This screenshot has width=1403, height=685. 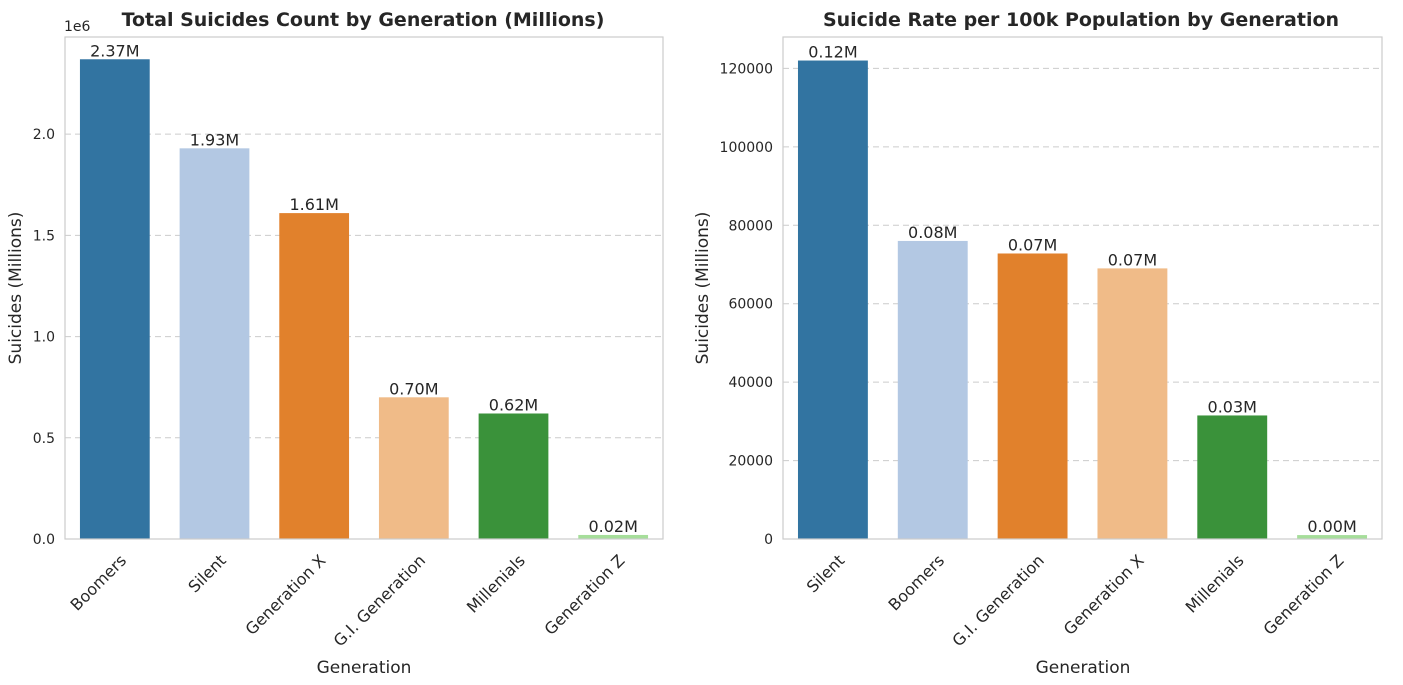 I want to click on y-tick-label: 120000, so click(x=746, y=69).